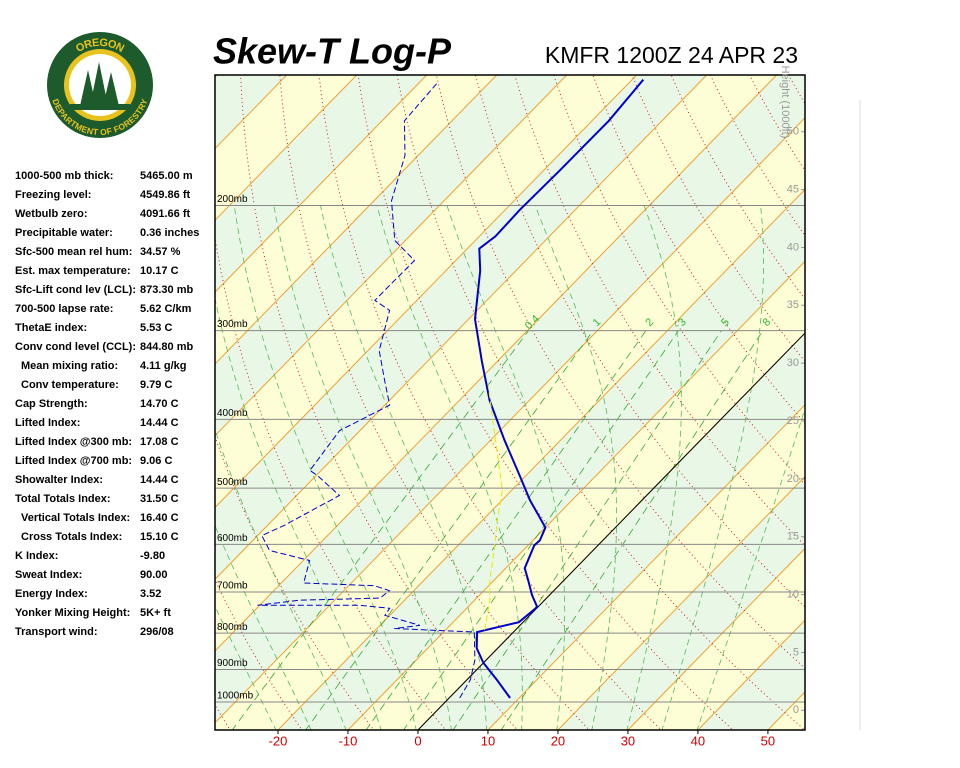  Describe the element at coordinates (157, 632) in the screenshot. I see `stat-value: 296/08` at that location.